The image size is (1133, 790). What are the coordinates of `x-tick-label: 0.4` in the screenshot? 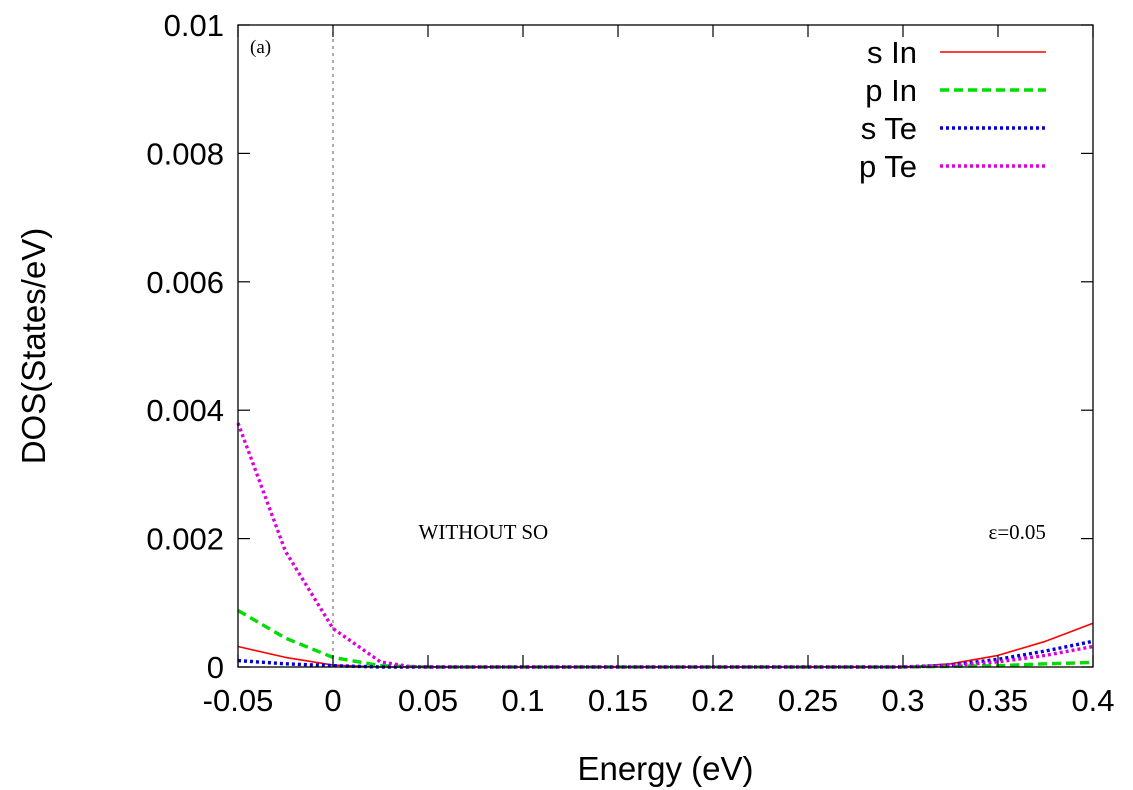 It's located at (1092, 700).